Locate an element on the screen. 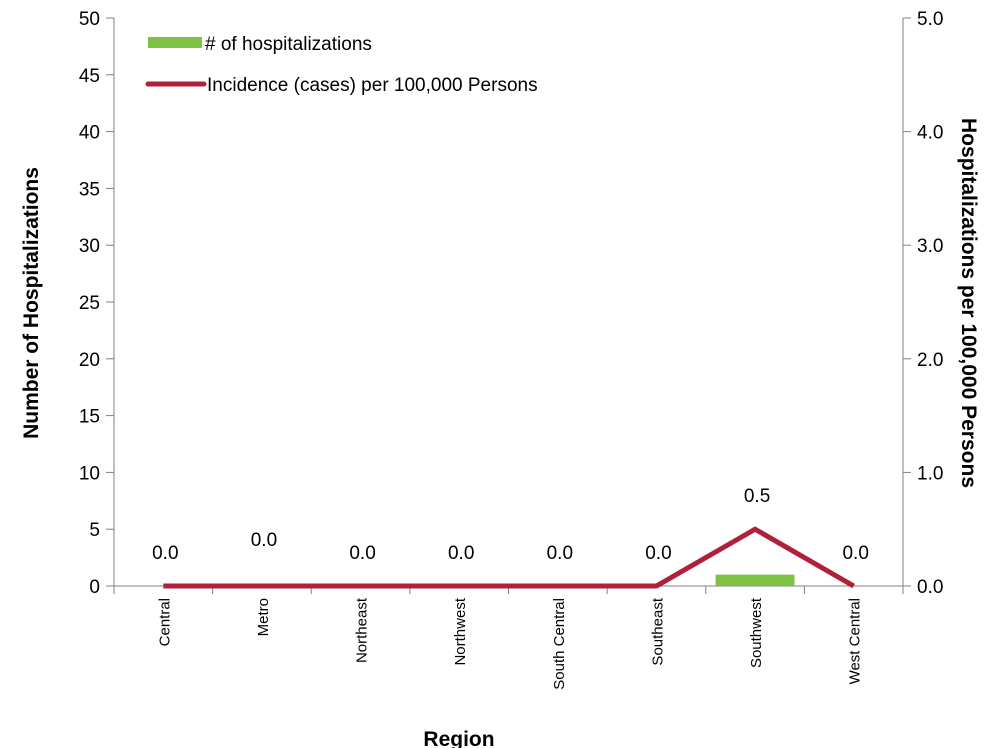 Image resolution: width=986 pixels, height=748 pixels. x-axis-title: Region is located at coordinates (458, 738).